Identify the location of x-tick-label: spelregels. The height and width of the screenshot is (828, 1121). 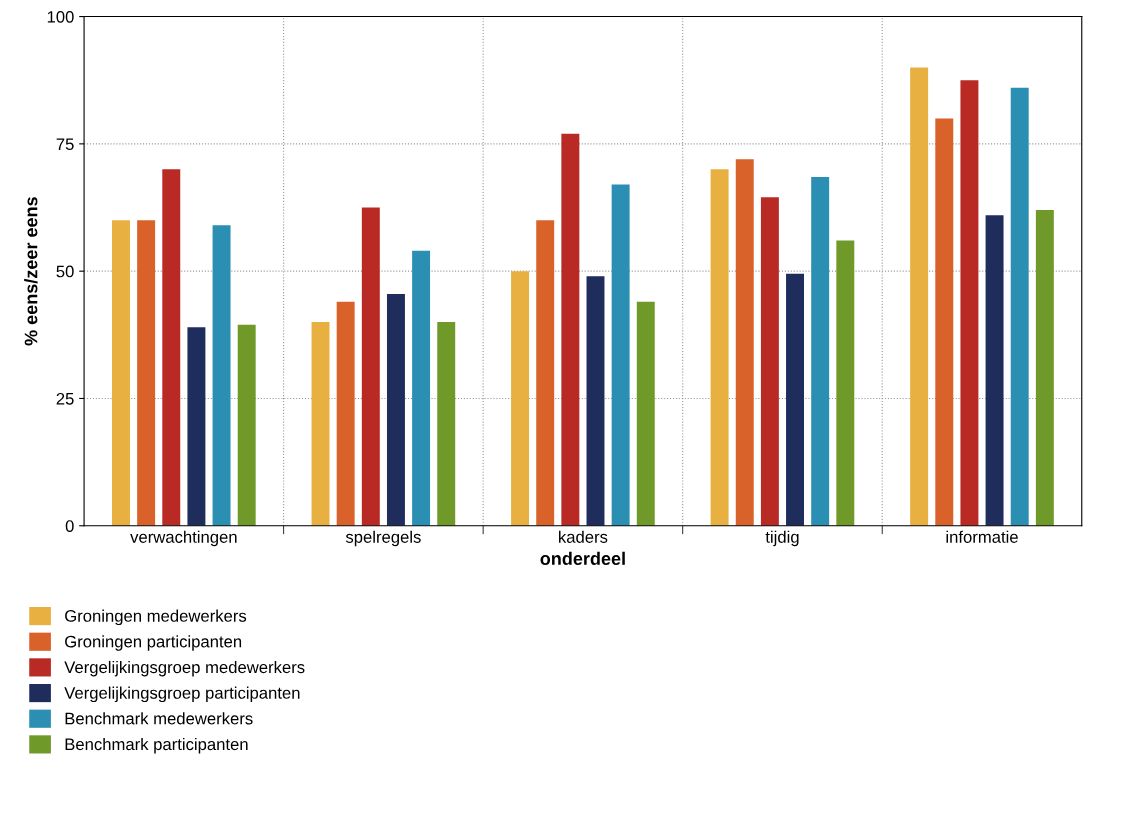
(383, 538).